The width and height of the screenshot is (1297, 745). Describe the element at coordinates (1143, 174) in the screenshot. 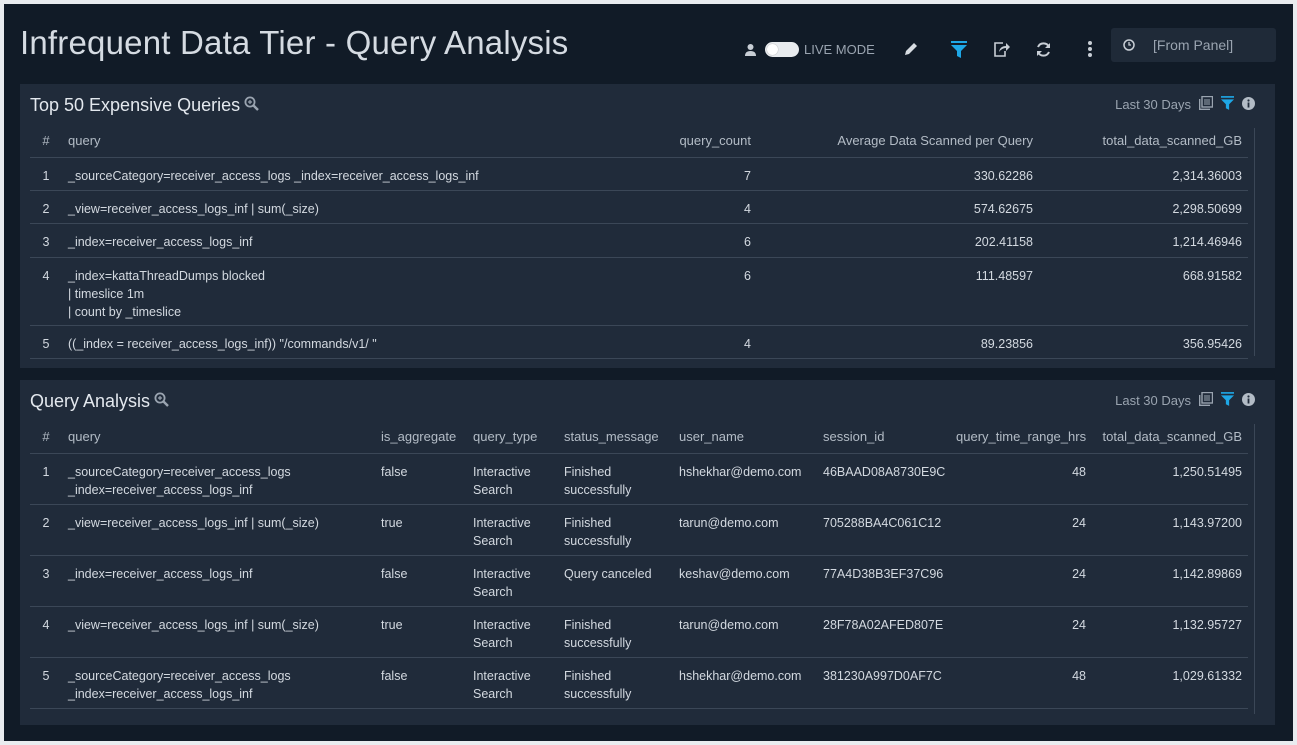

I see `cell-total: 2,314.36003` at that location.